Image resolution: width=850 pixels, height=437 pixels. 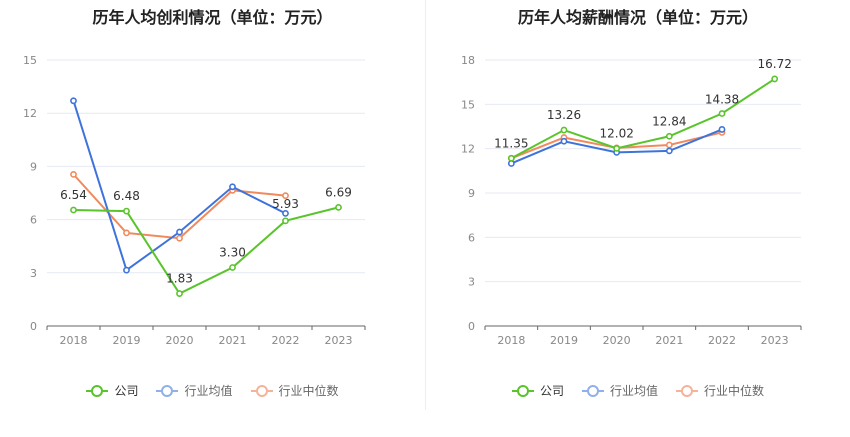 What do you see at coordinates (774, 64) in the screenshot?
I see `data-label: 16.72` at bounding box center [774, 64].